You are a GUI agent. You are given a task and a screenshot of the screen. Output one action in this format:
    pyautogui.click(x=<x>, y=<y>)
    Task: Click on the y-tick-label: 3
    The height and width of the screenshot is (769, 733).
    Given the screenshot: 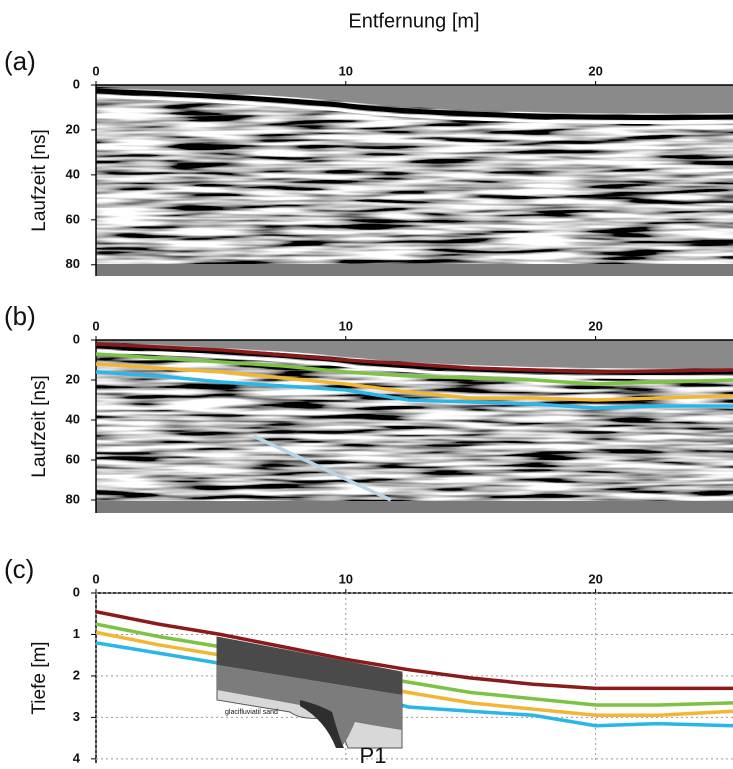 What is the action you would take?
    pyautogui.click(x=76, y=716)
    